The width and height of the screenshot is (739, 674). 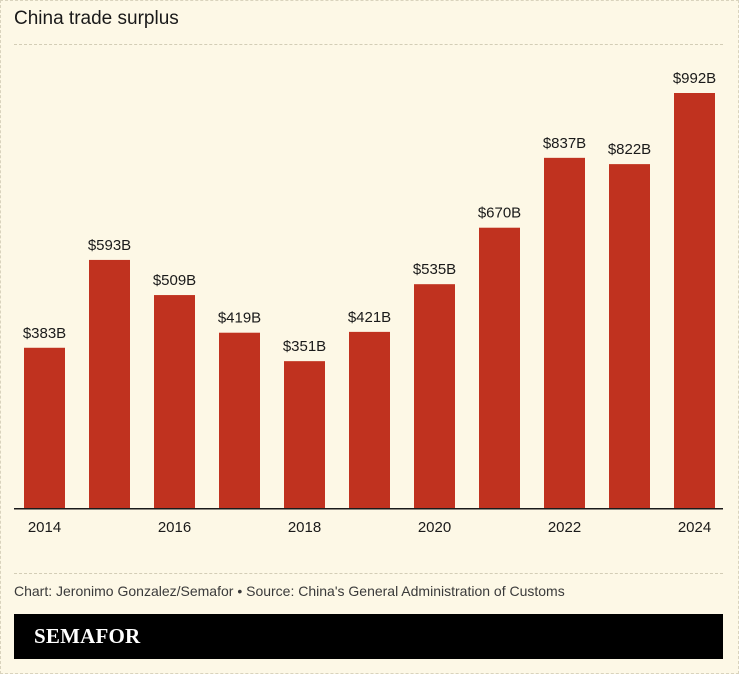 I want to click on bar-2016, so click(x=174, y=401).